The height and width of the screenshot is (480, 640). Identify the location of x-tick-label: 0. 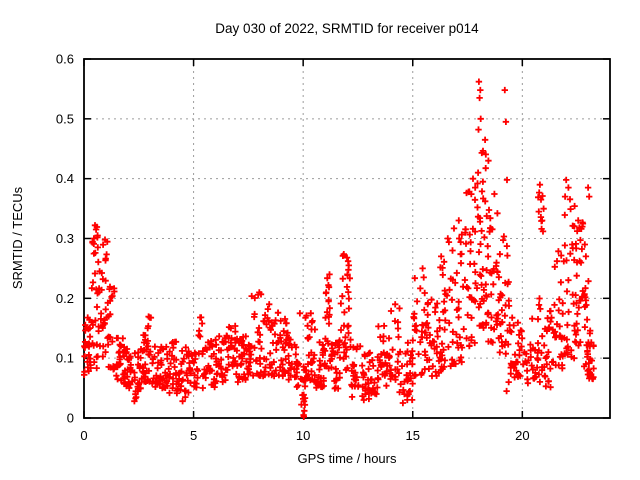
(83, 435).